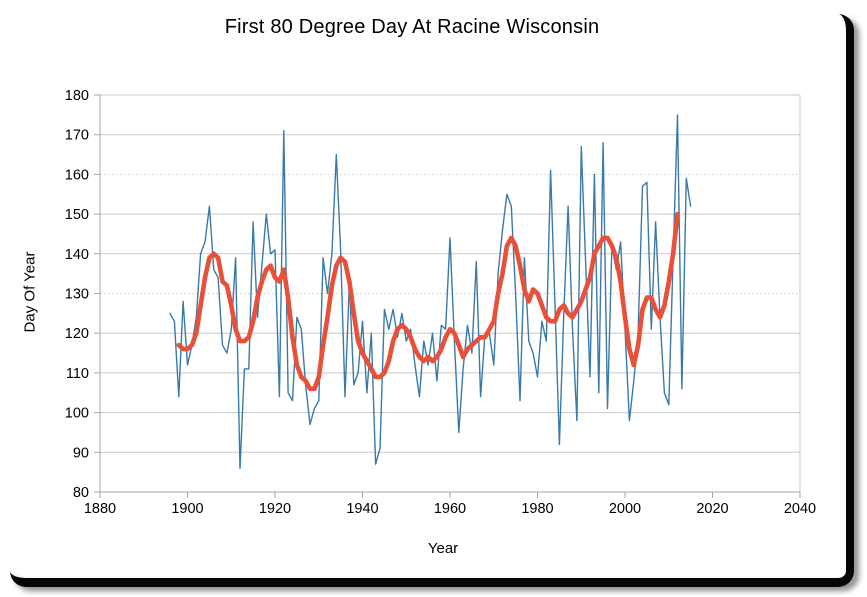 This screenshot has width=867, height=597. What do you see at coordinates (450, 509) in the screenshot?
I see `x-tick-label-1960: 1960` at bounding box center [450, 509].